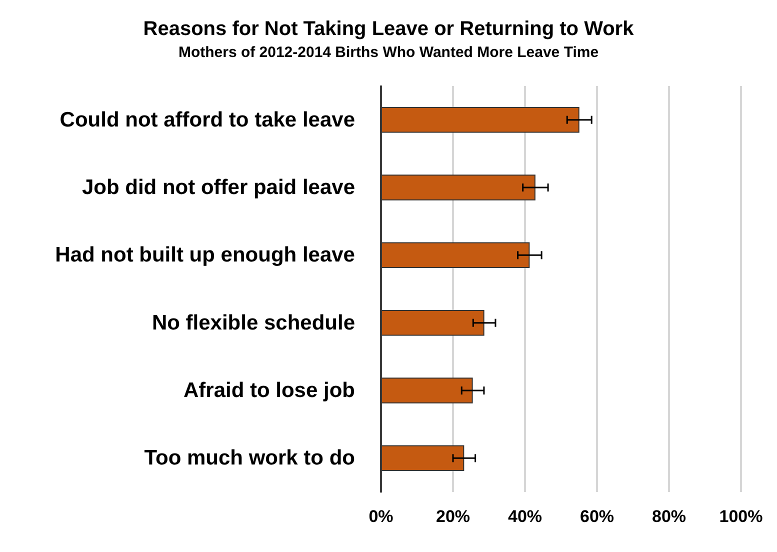 The width and height of the screenshot is (777, 552). What do you see at coordinates (525, 516) in the screenshot?
I see `x-tick-label: 40%` at bounding box center [525, 516].